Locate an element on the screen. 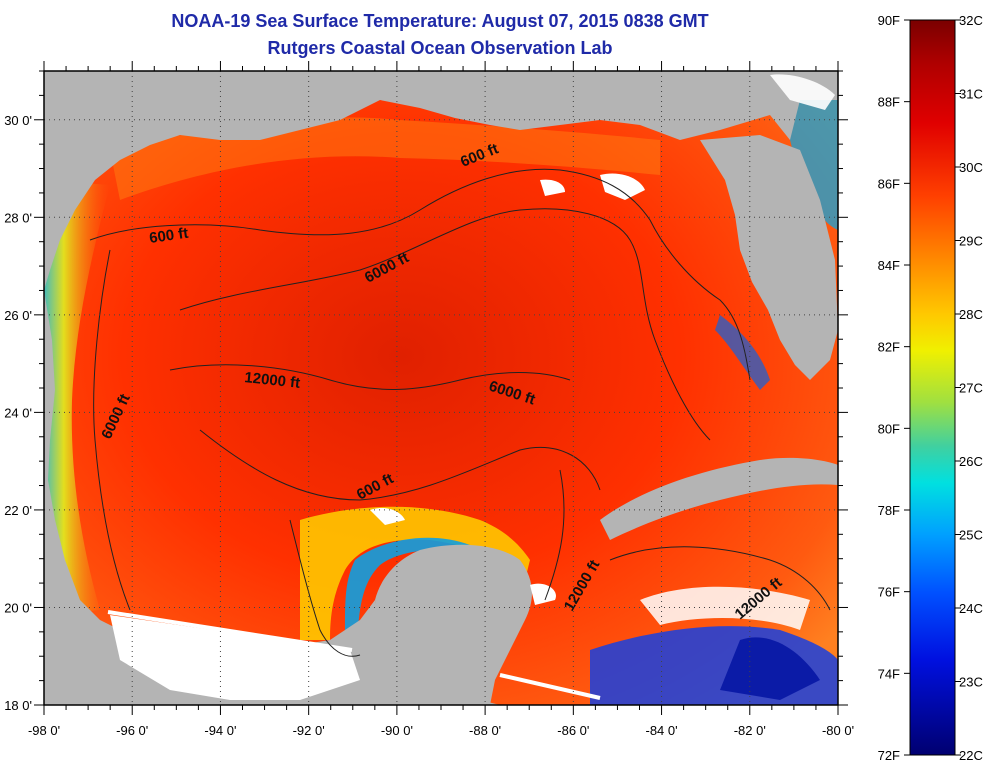 This screenshot has width=992, height=770. colorbar-f-label: 82F is located at coordinates (889, 347).